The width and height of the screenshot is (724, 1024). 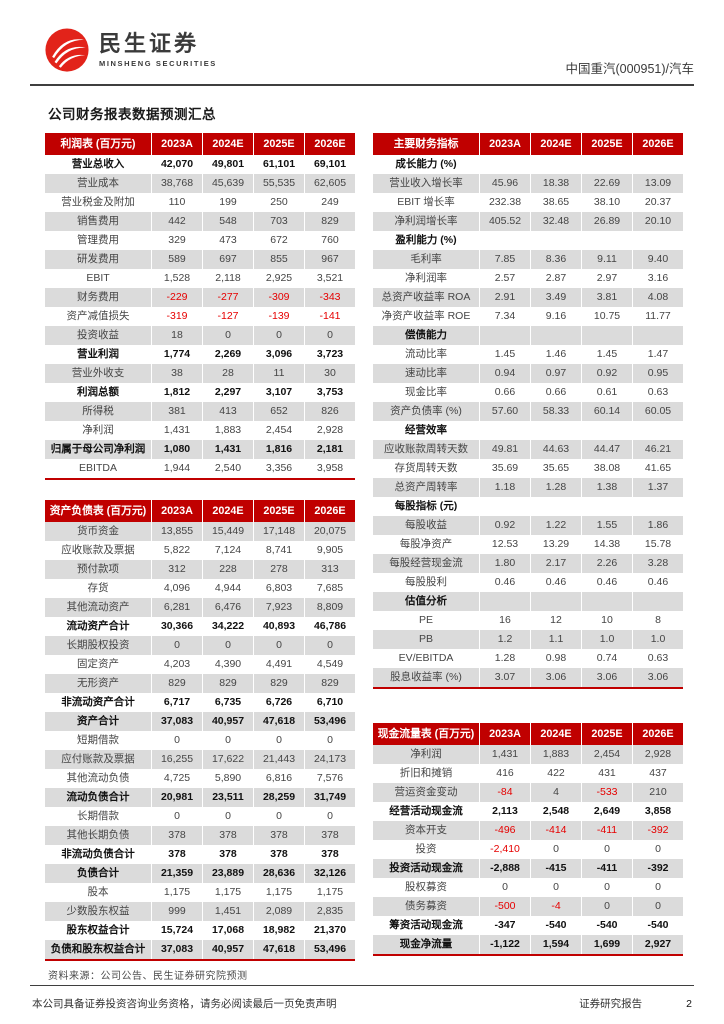 What do you see at coordinates (329, 759) in the screenshot?
I see `cell-value: 24,173` at bounding box center [329, 759].